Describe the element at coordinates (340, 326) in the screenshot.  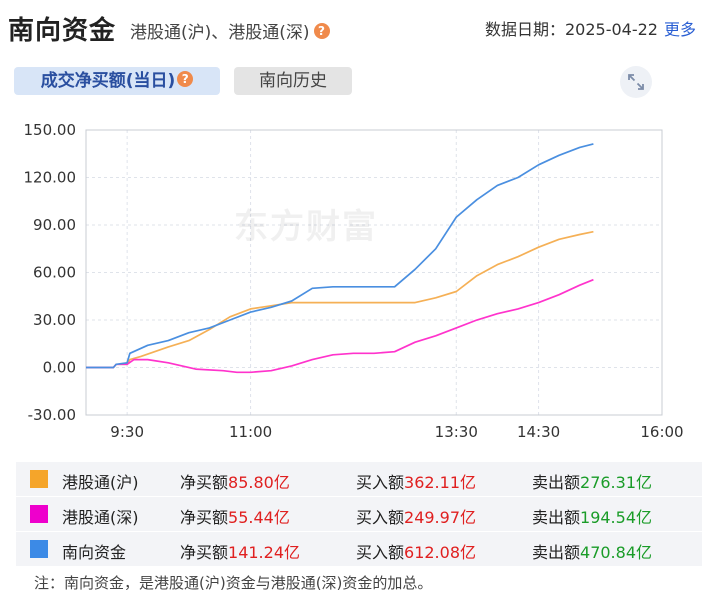
I see `series-line` at that location.